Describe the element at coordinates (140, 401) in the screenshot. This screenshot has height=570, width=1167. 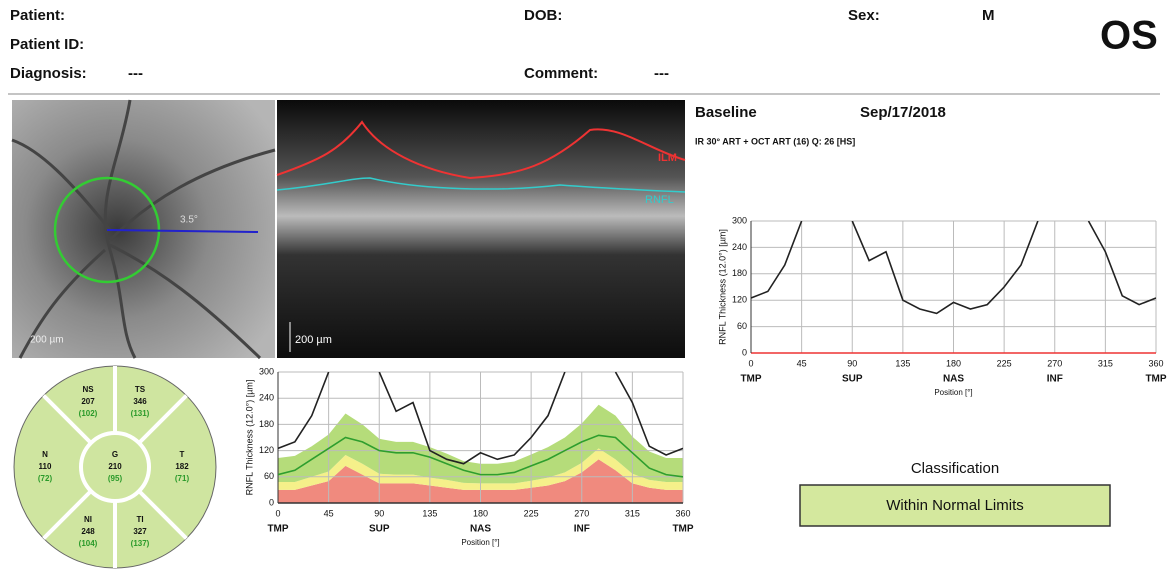
I see `sector-value: 346` at that location.